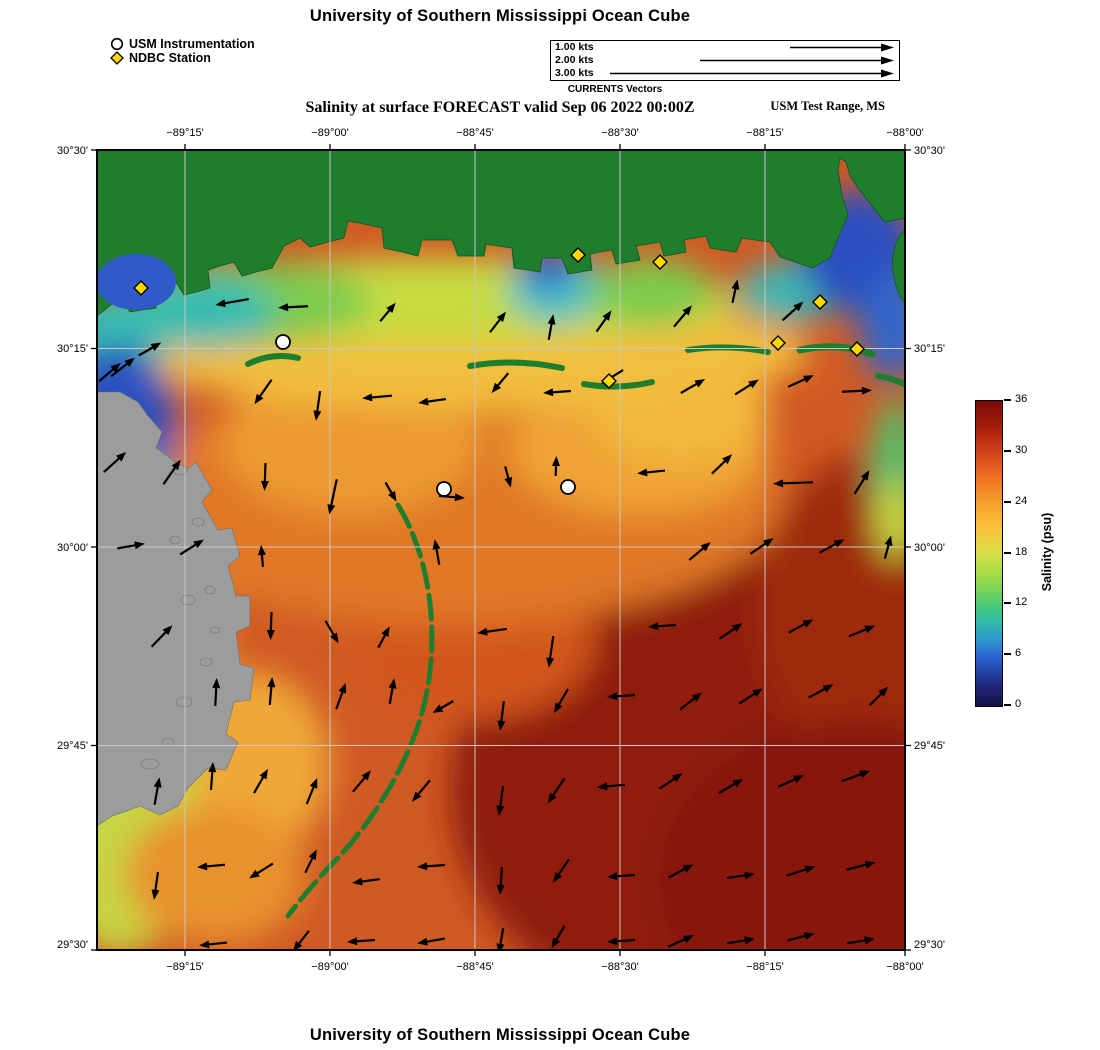 The image size is (1100, 1050). What do you see at coordinates (752, 73) in the screenshot?
I see `current-vector-3kt-icon` at bounding box center [752, 73].